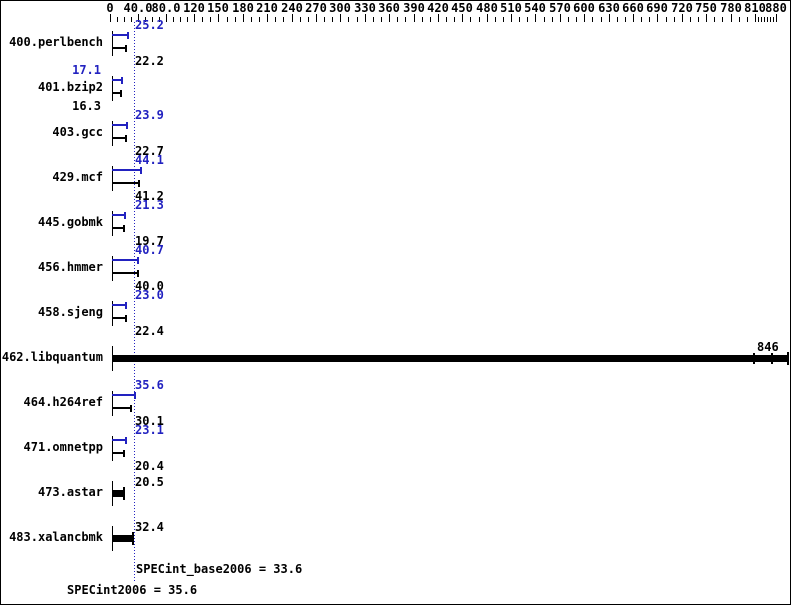 This screenshot has height=606, width=799. Describe the element at coordinates (149, 430) in the screenshot. I see `peak-value-label: 23.1` at that location.